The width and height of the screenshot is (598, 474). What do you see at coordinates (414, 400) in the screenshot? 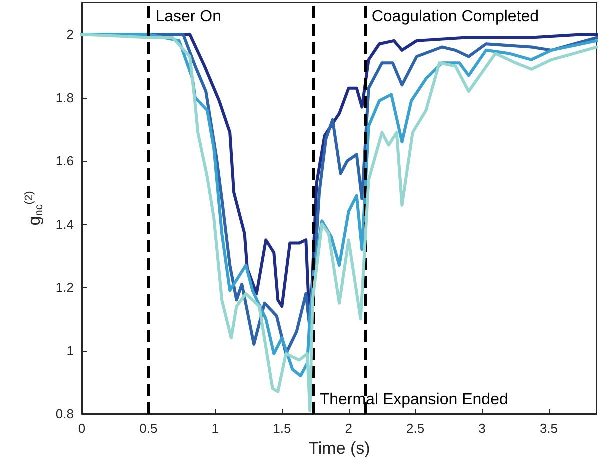
I see `ref-line-label: Thermal Expansion Ended` at bounding box center [414, 400].